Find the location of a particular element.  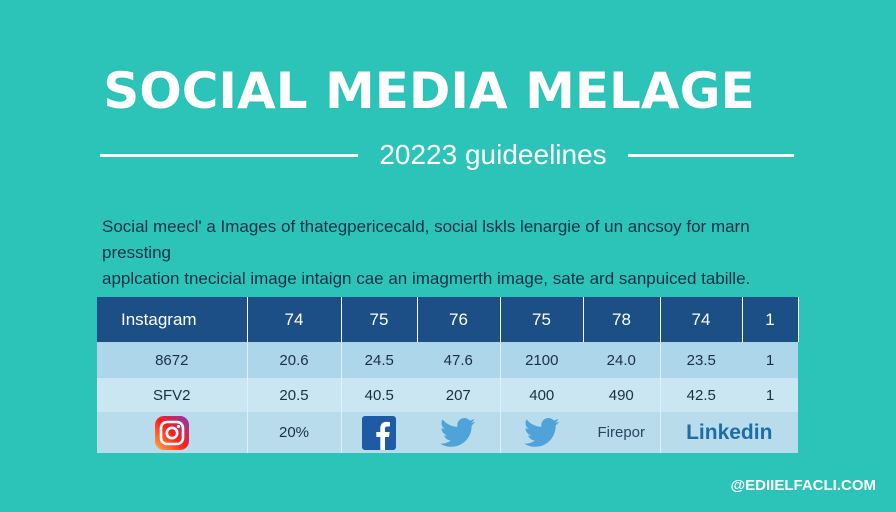

facebook-icon is located at coordinates (379, 432).